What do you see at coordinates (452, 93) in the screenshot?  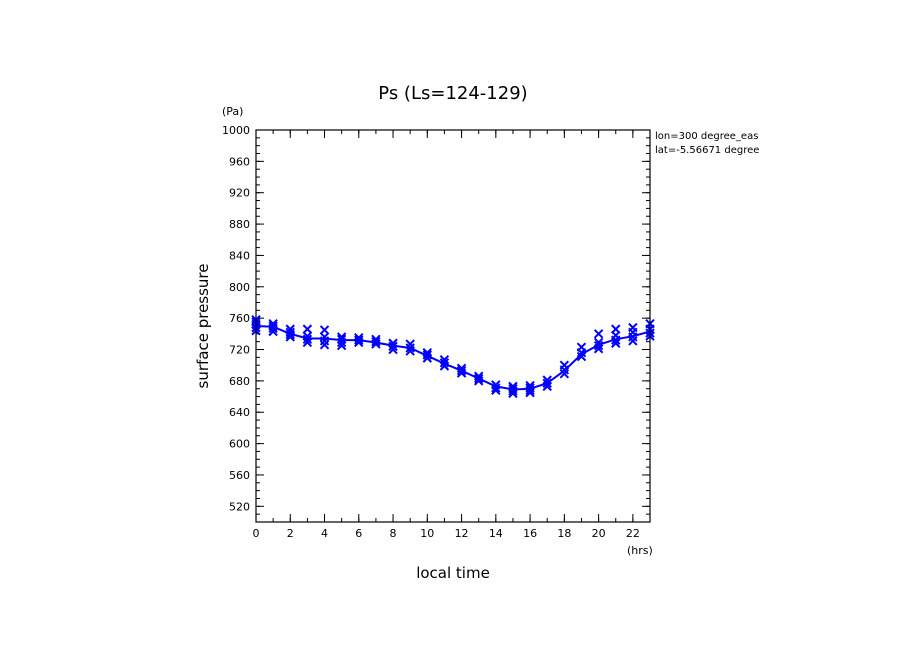 I see `chart-title: Ps (Ls=124-129)` at bounding box center [452, 93].